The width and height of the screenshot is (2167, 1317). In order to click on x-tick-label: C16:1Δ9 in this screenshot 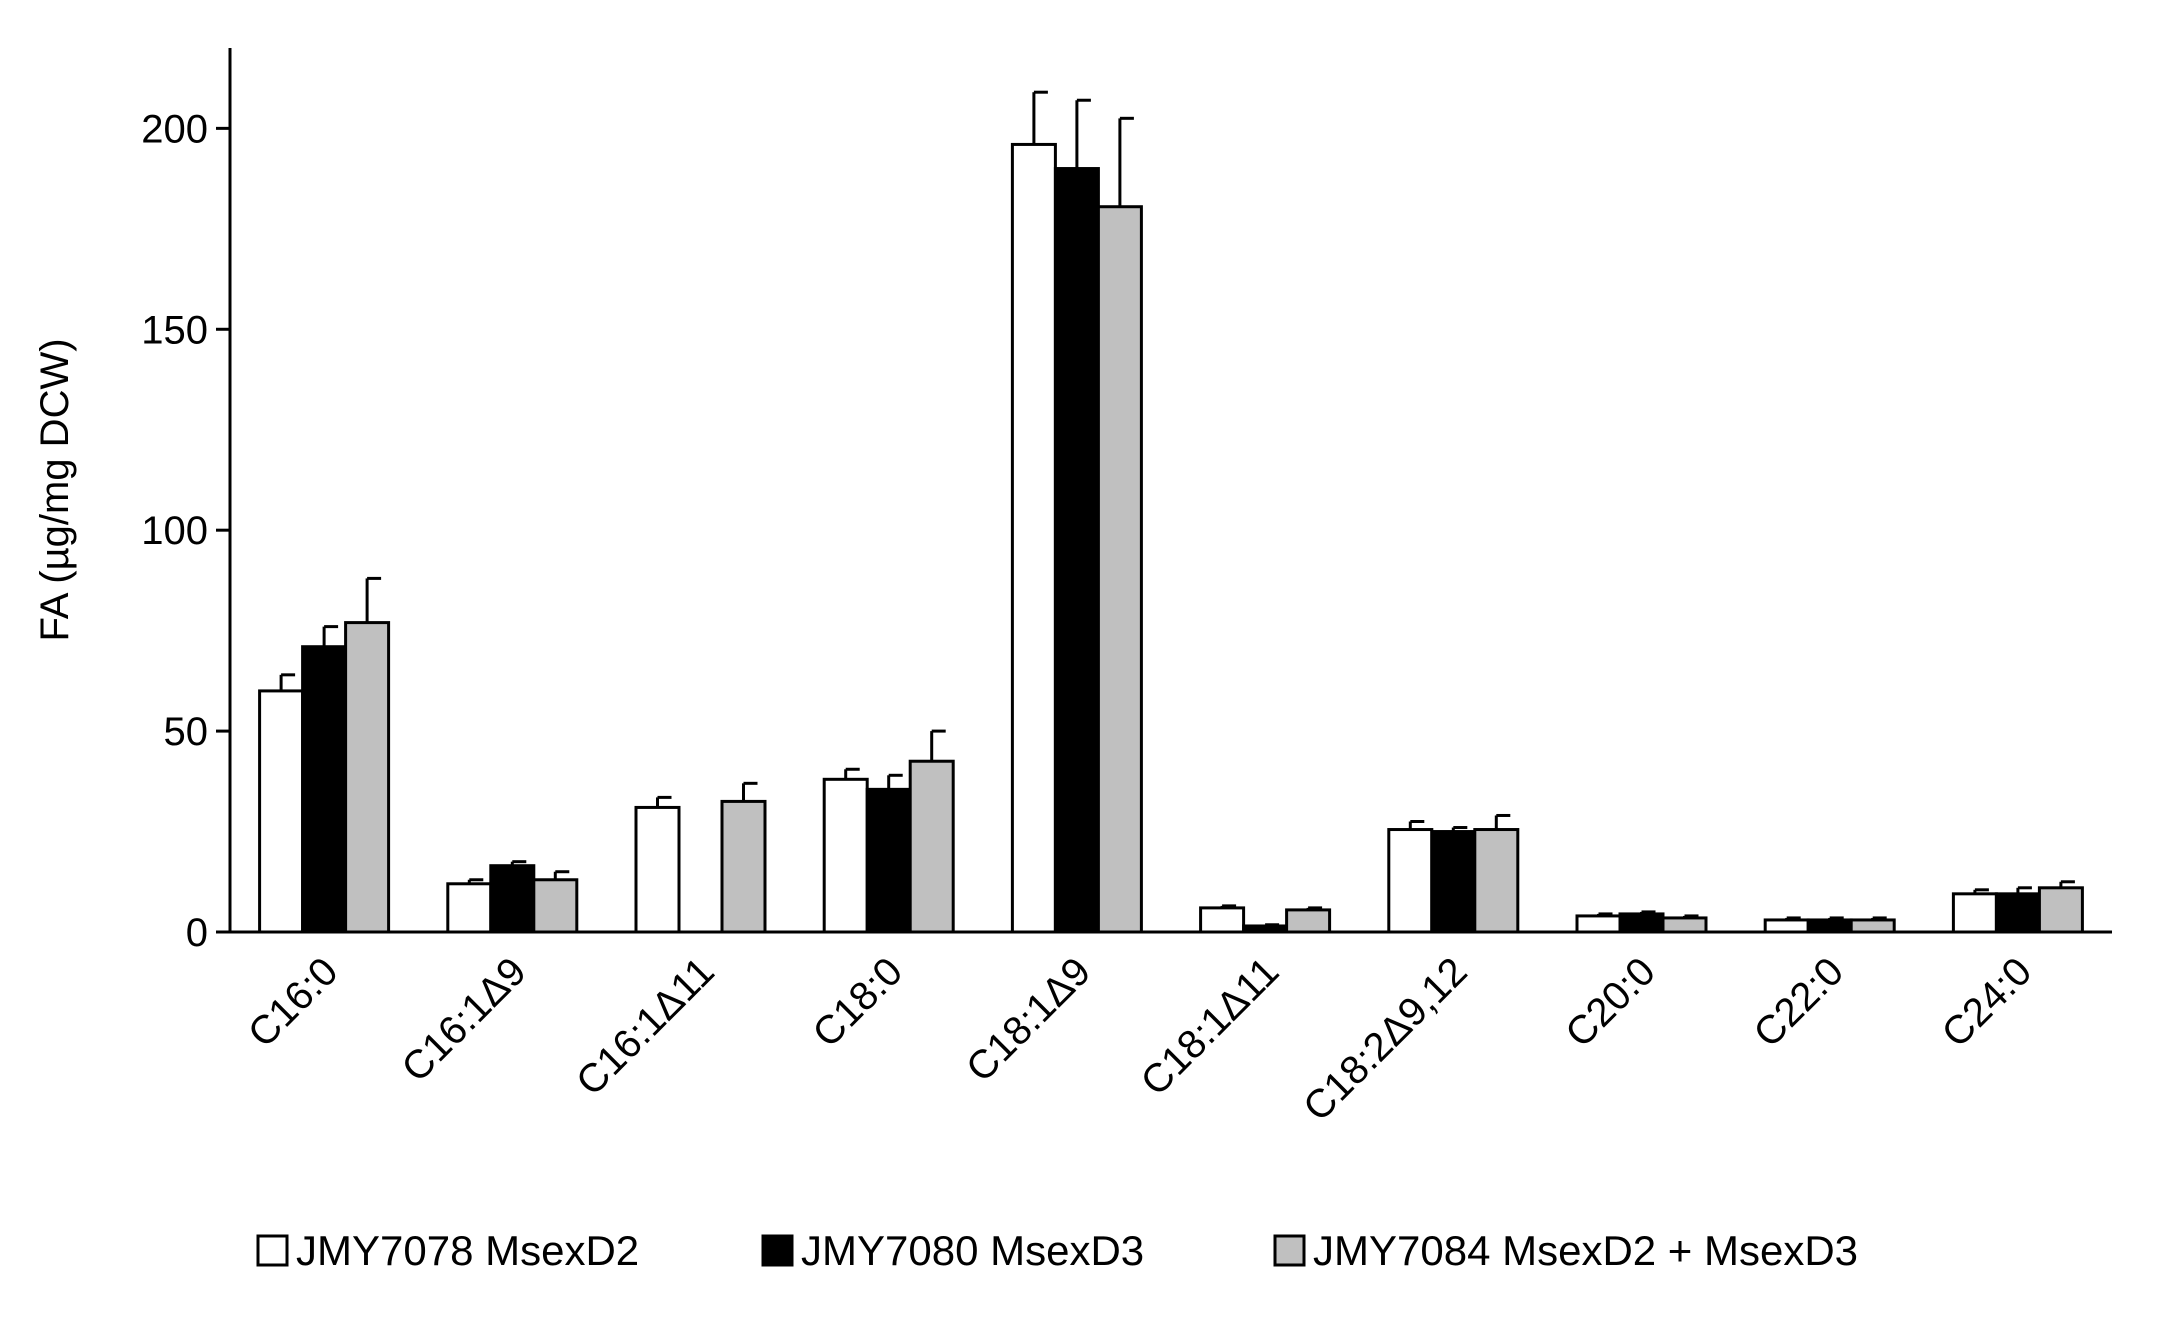, I will do `click(463, 1019)`.